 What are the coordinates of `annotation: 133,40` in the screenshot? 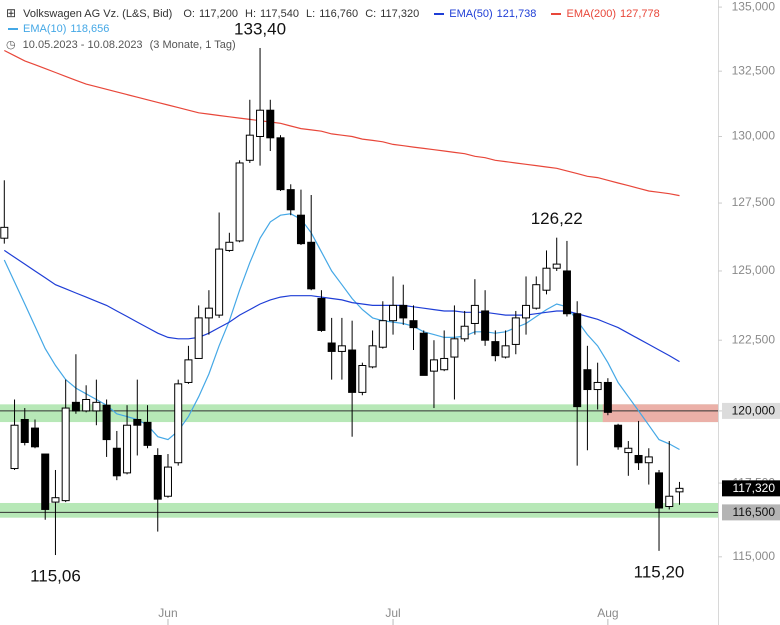 It's located at (260, 28).